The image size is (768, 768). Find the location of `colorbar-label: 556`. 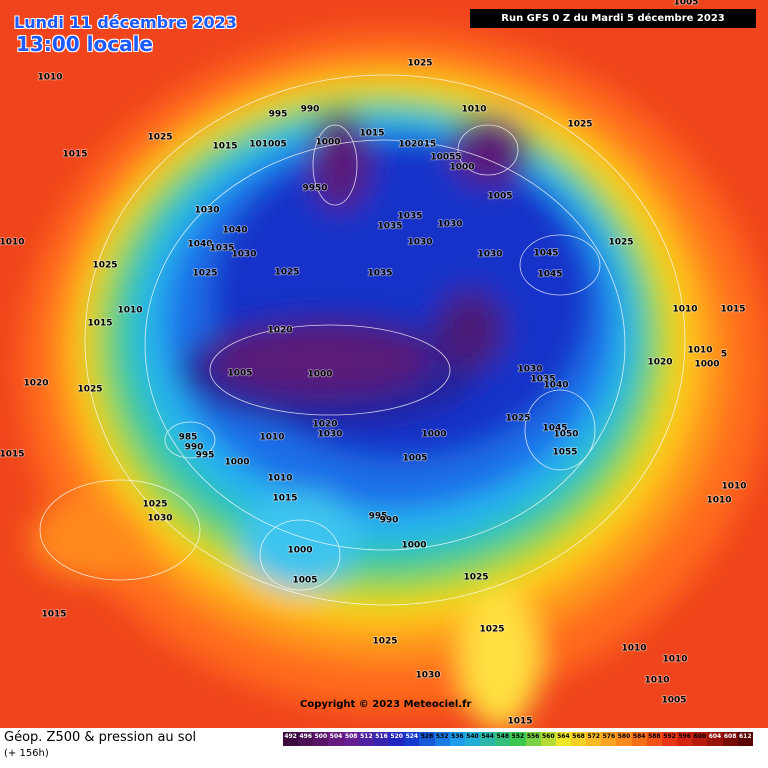

colorbar-label: 556 is located at coordinates (533, 739).